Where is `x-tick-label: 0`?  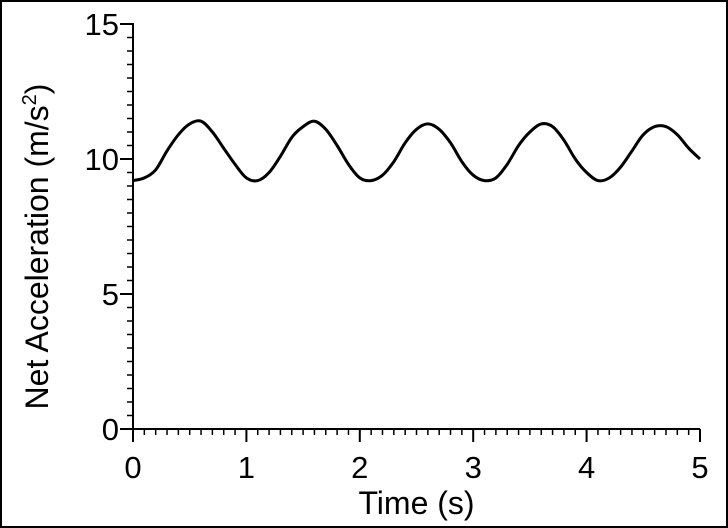 x-tick-label: 0 is located at coordinates (132, 467).